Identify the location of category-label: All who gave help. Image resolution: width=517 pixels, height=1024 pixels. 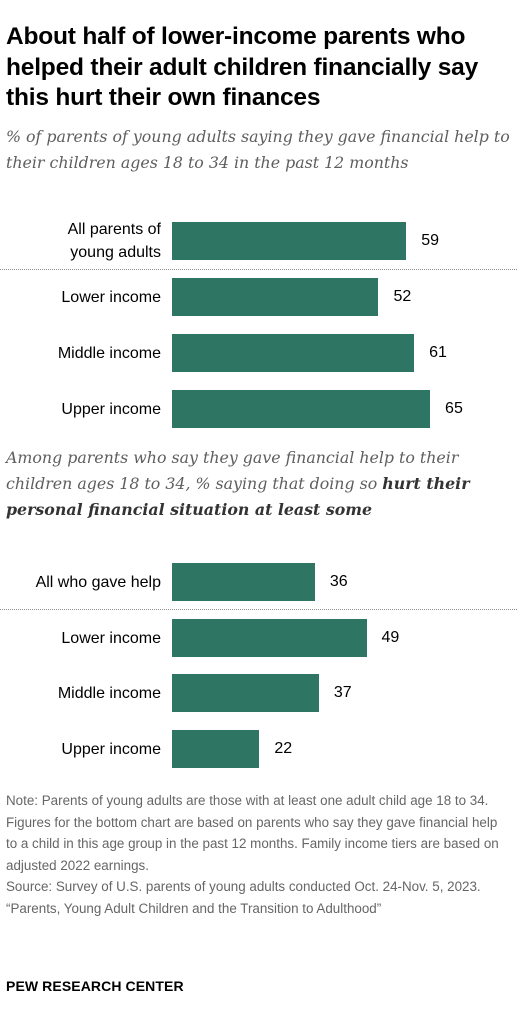
(98, 582).